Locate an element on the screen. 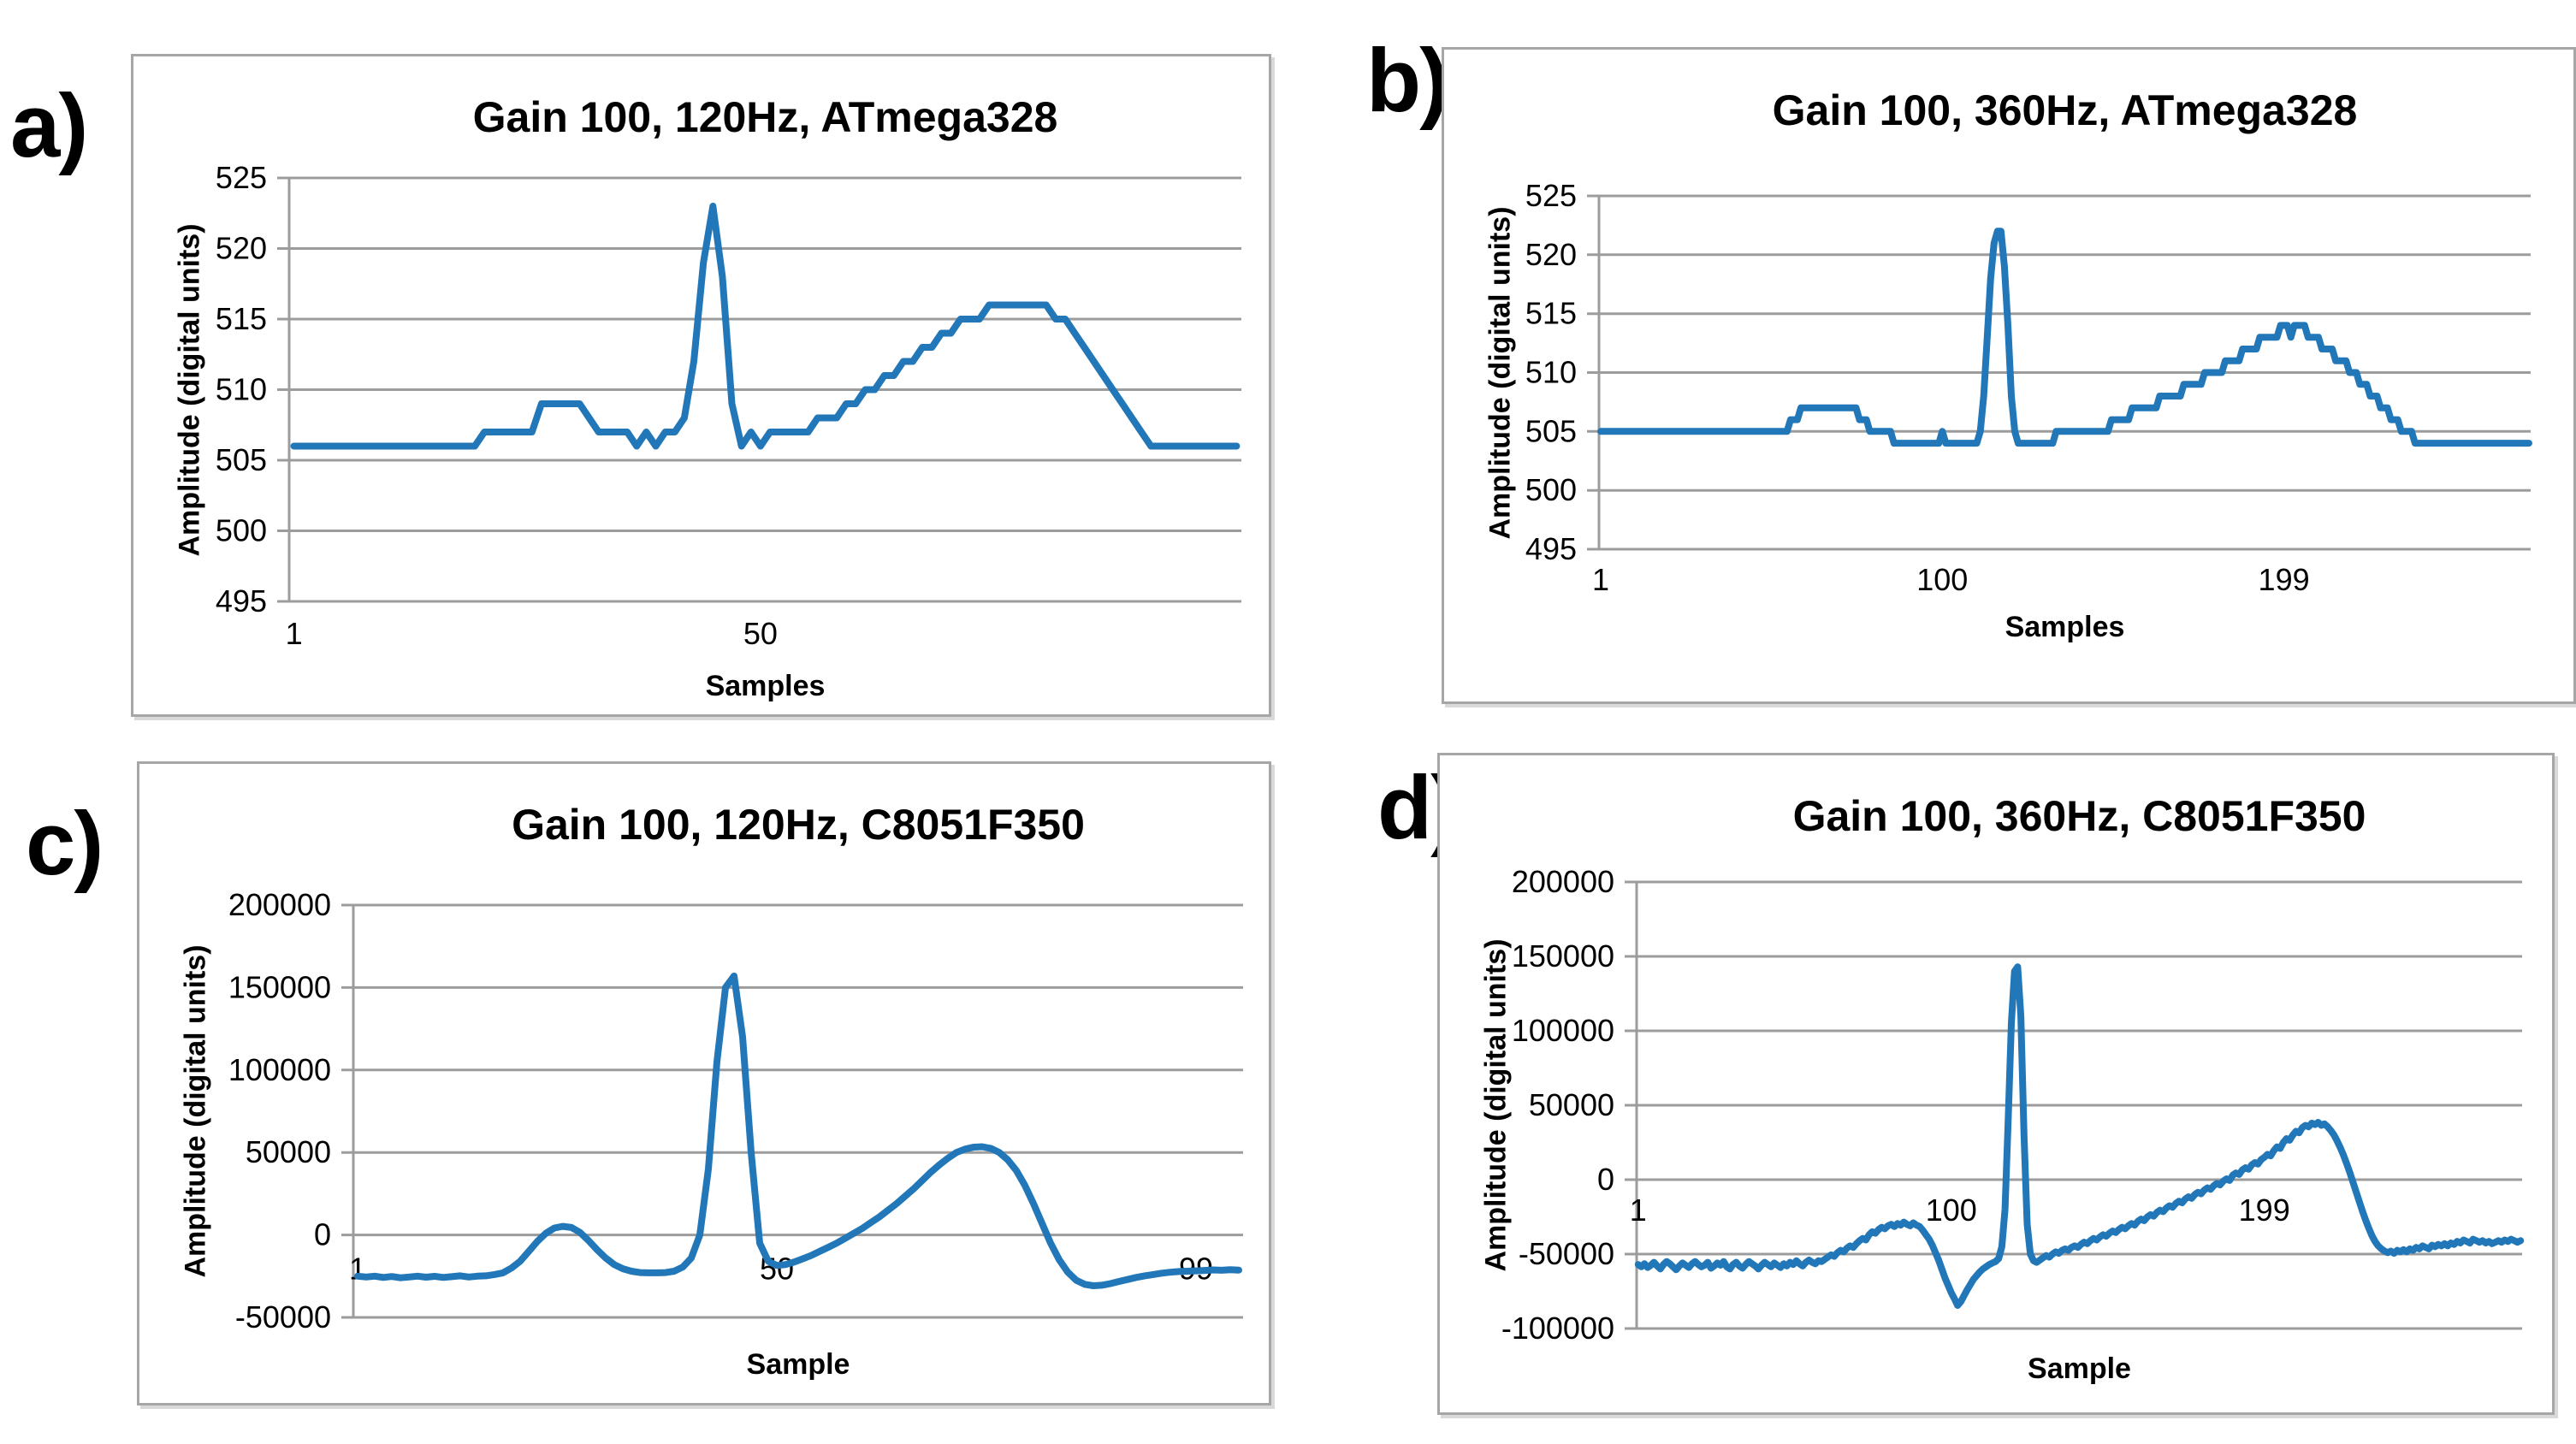 This screenshot has height=1444, width=2576. svg-text: -100000 is located at coordinates (1557, 1328).